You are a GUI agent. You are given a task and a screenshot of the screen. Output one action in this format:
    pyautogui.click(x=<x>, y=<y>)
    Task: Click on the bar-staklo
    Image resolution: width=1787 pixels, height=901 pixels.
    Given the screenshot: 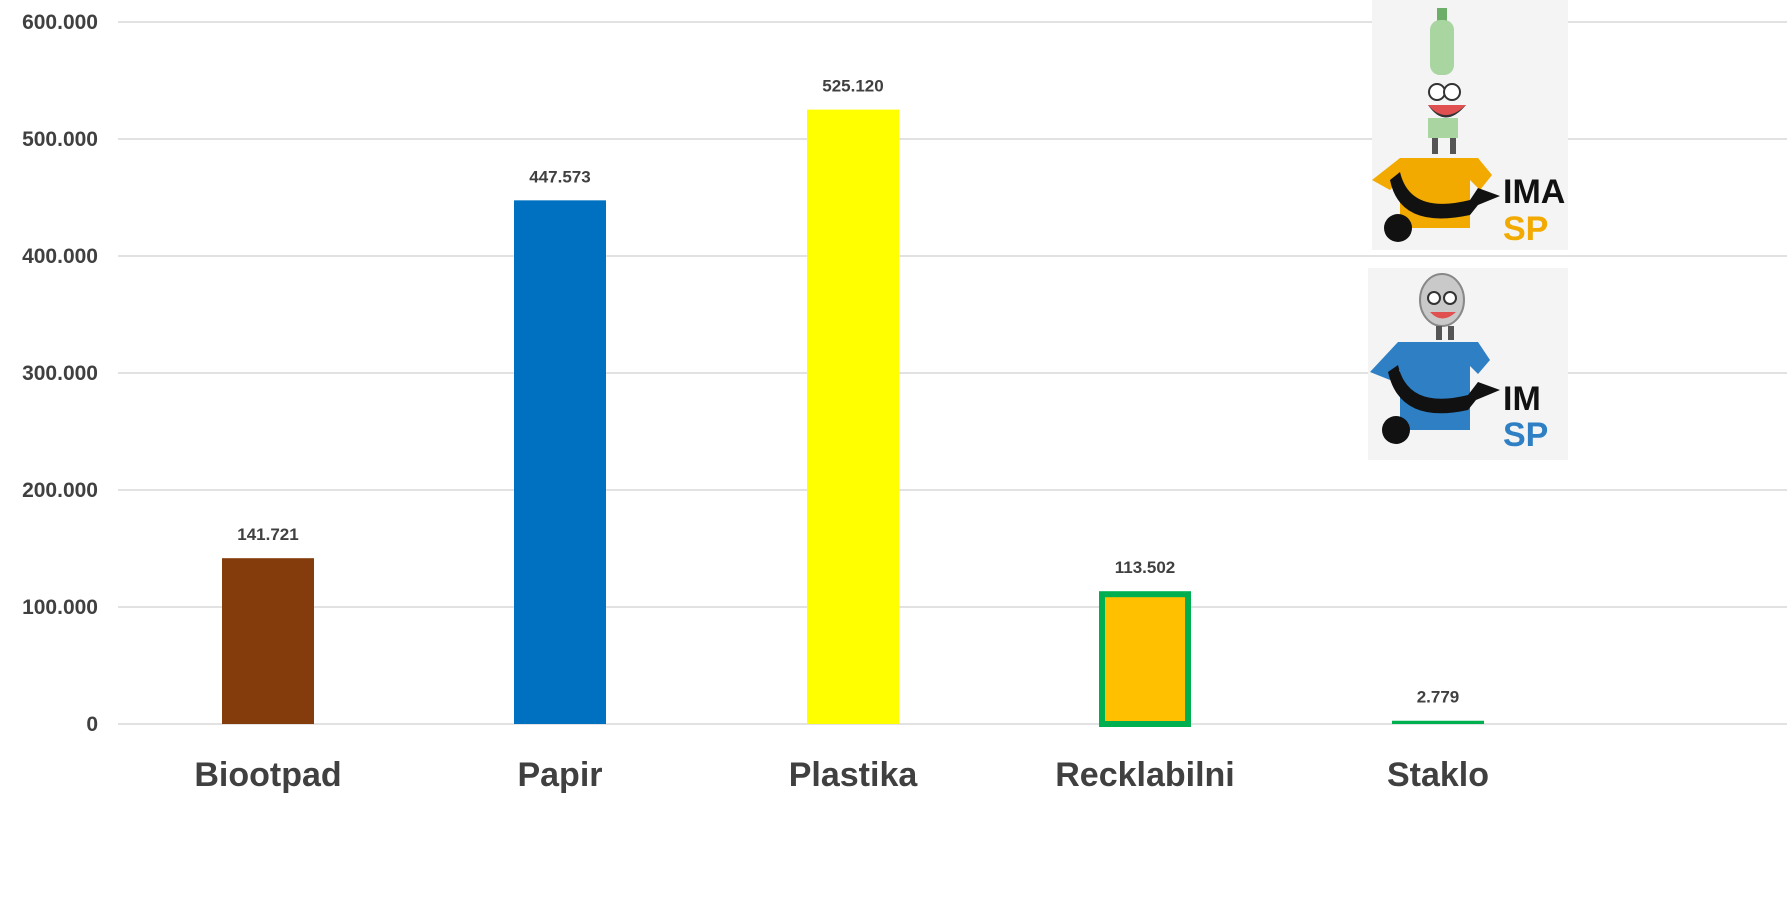 What is the action you would take?
    pyautogui.click(x=1438, y=722)
    